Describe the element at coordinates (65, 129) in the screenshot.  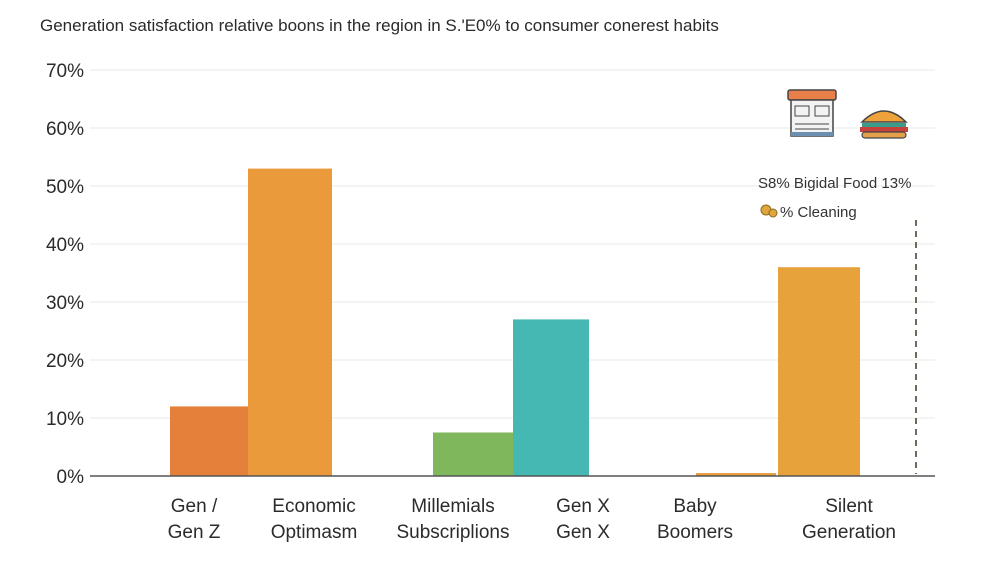
I see `y-tick-label: 60%` at that location.